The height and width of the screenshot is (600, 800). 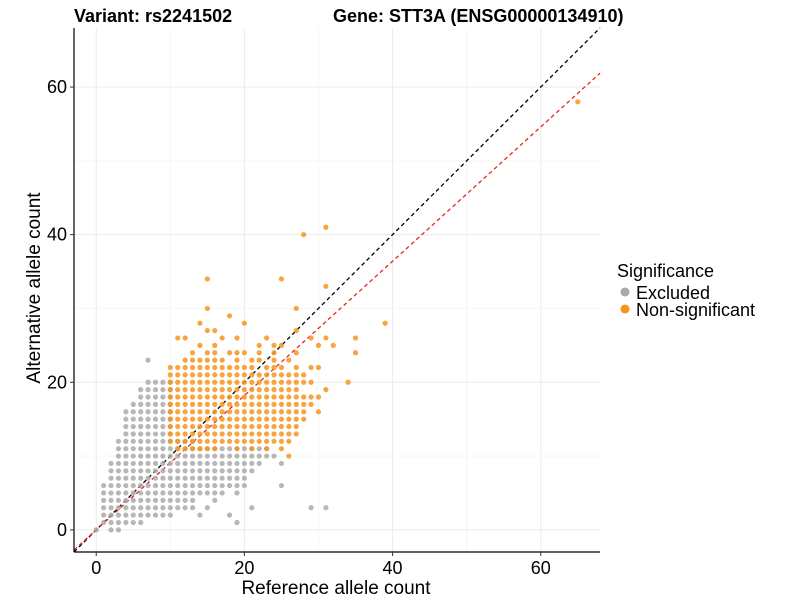 What do you see at coordinates (96, 568) in the screenshot?
I see `x-tick-label: 0` at bounding box center [96, 568].